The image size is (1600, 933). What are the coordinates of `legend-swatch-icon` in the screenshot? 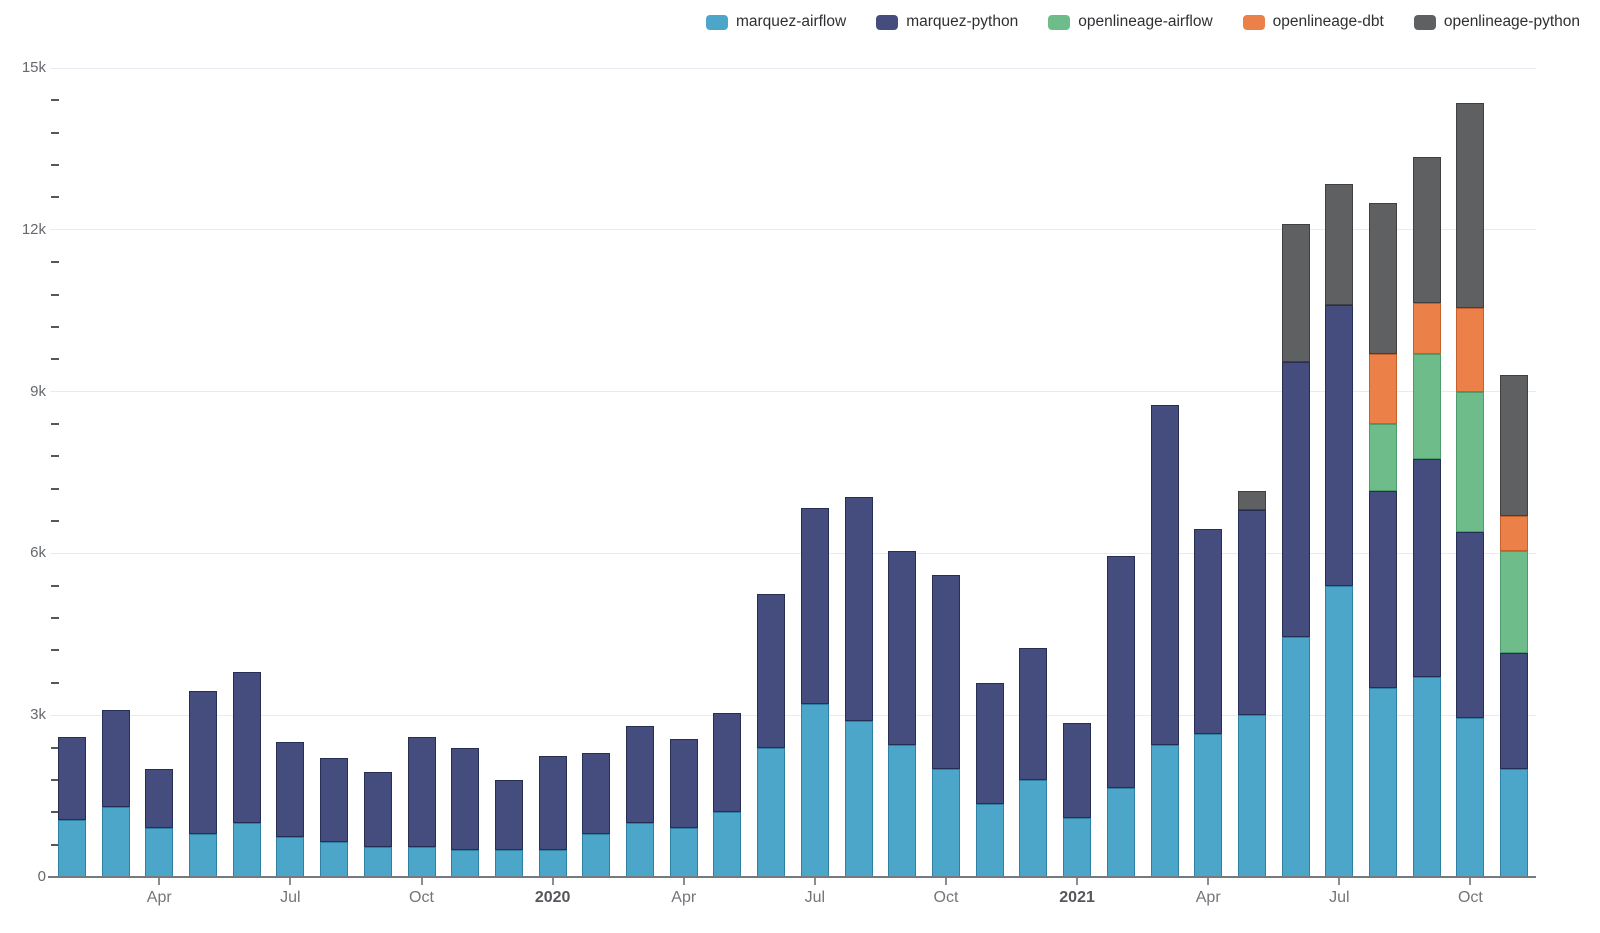 It's located at (887, 22).